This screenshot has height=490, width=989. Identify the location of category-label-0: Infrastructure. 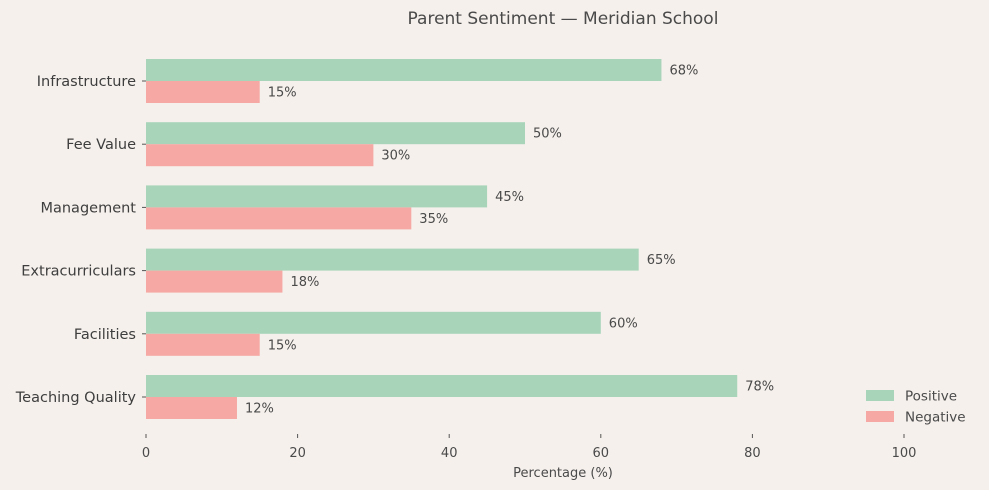
(86, 82).